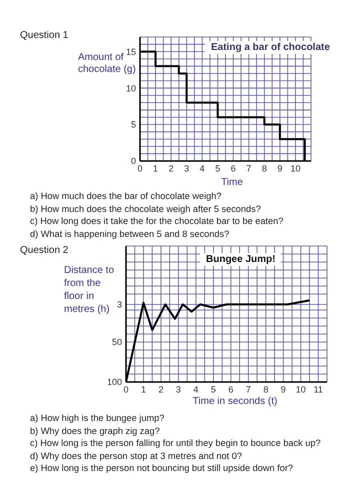 This screenshot has width=353, height=500. I want to click on x-tick-label: 11, so click(318, 389).